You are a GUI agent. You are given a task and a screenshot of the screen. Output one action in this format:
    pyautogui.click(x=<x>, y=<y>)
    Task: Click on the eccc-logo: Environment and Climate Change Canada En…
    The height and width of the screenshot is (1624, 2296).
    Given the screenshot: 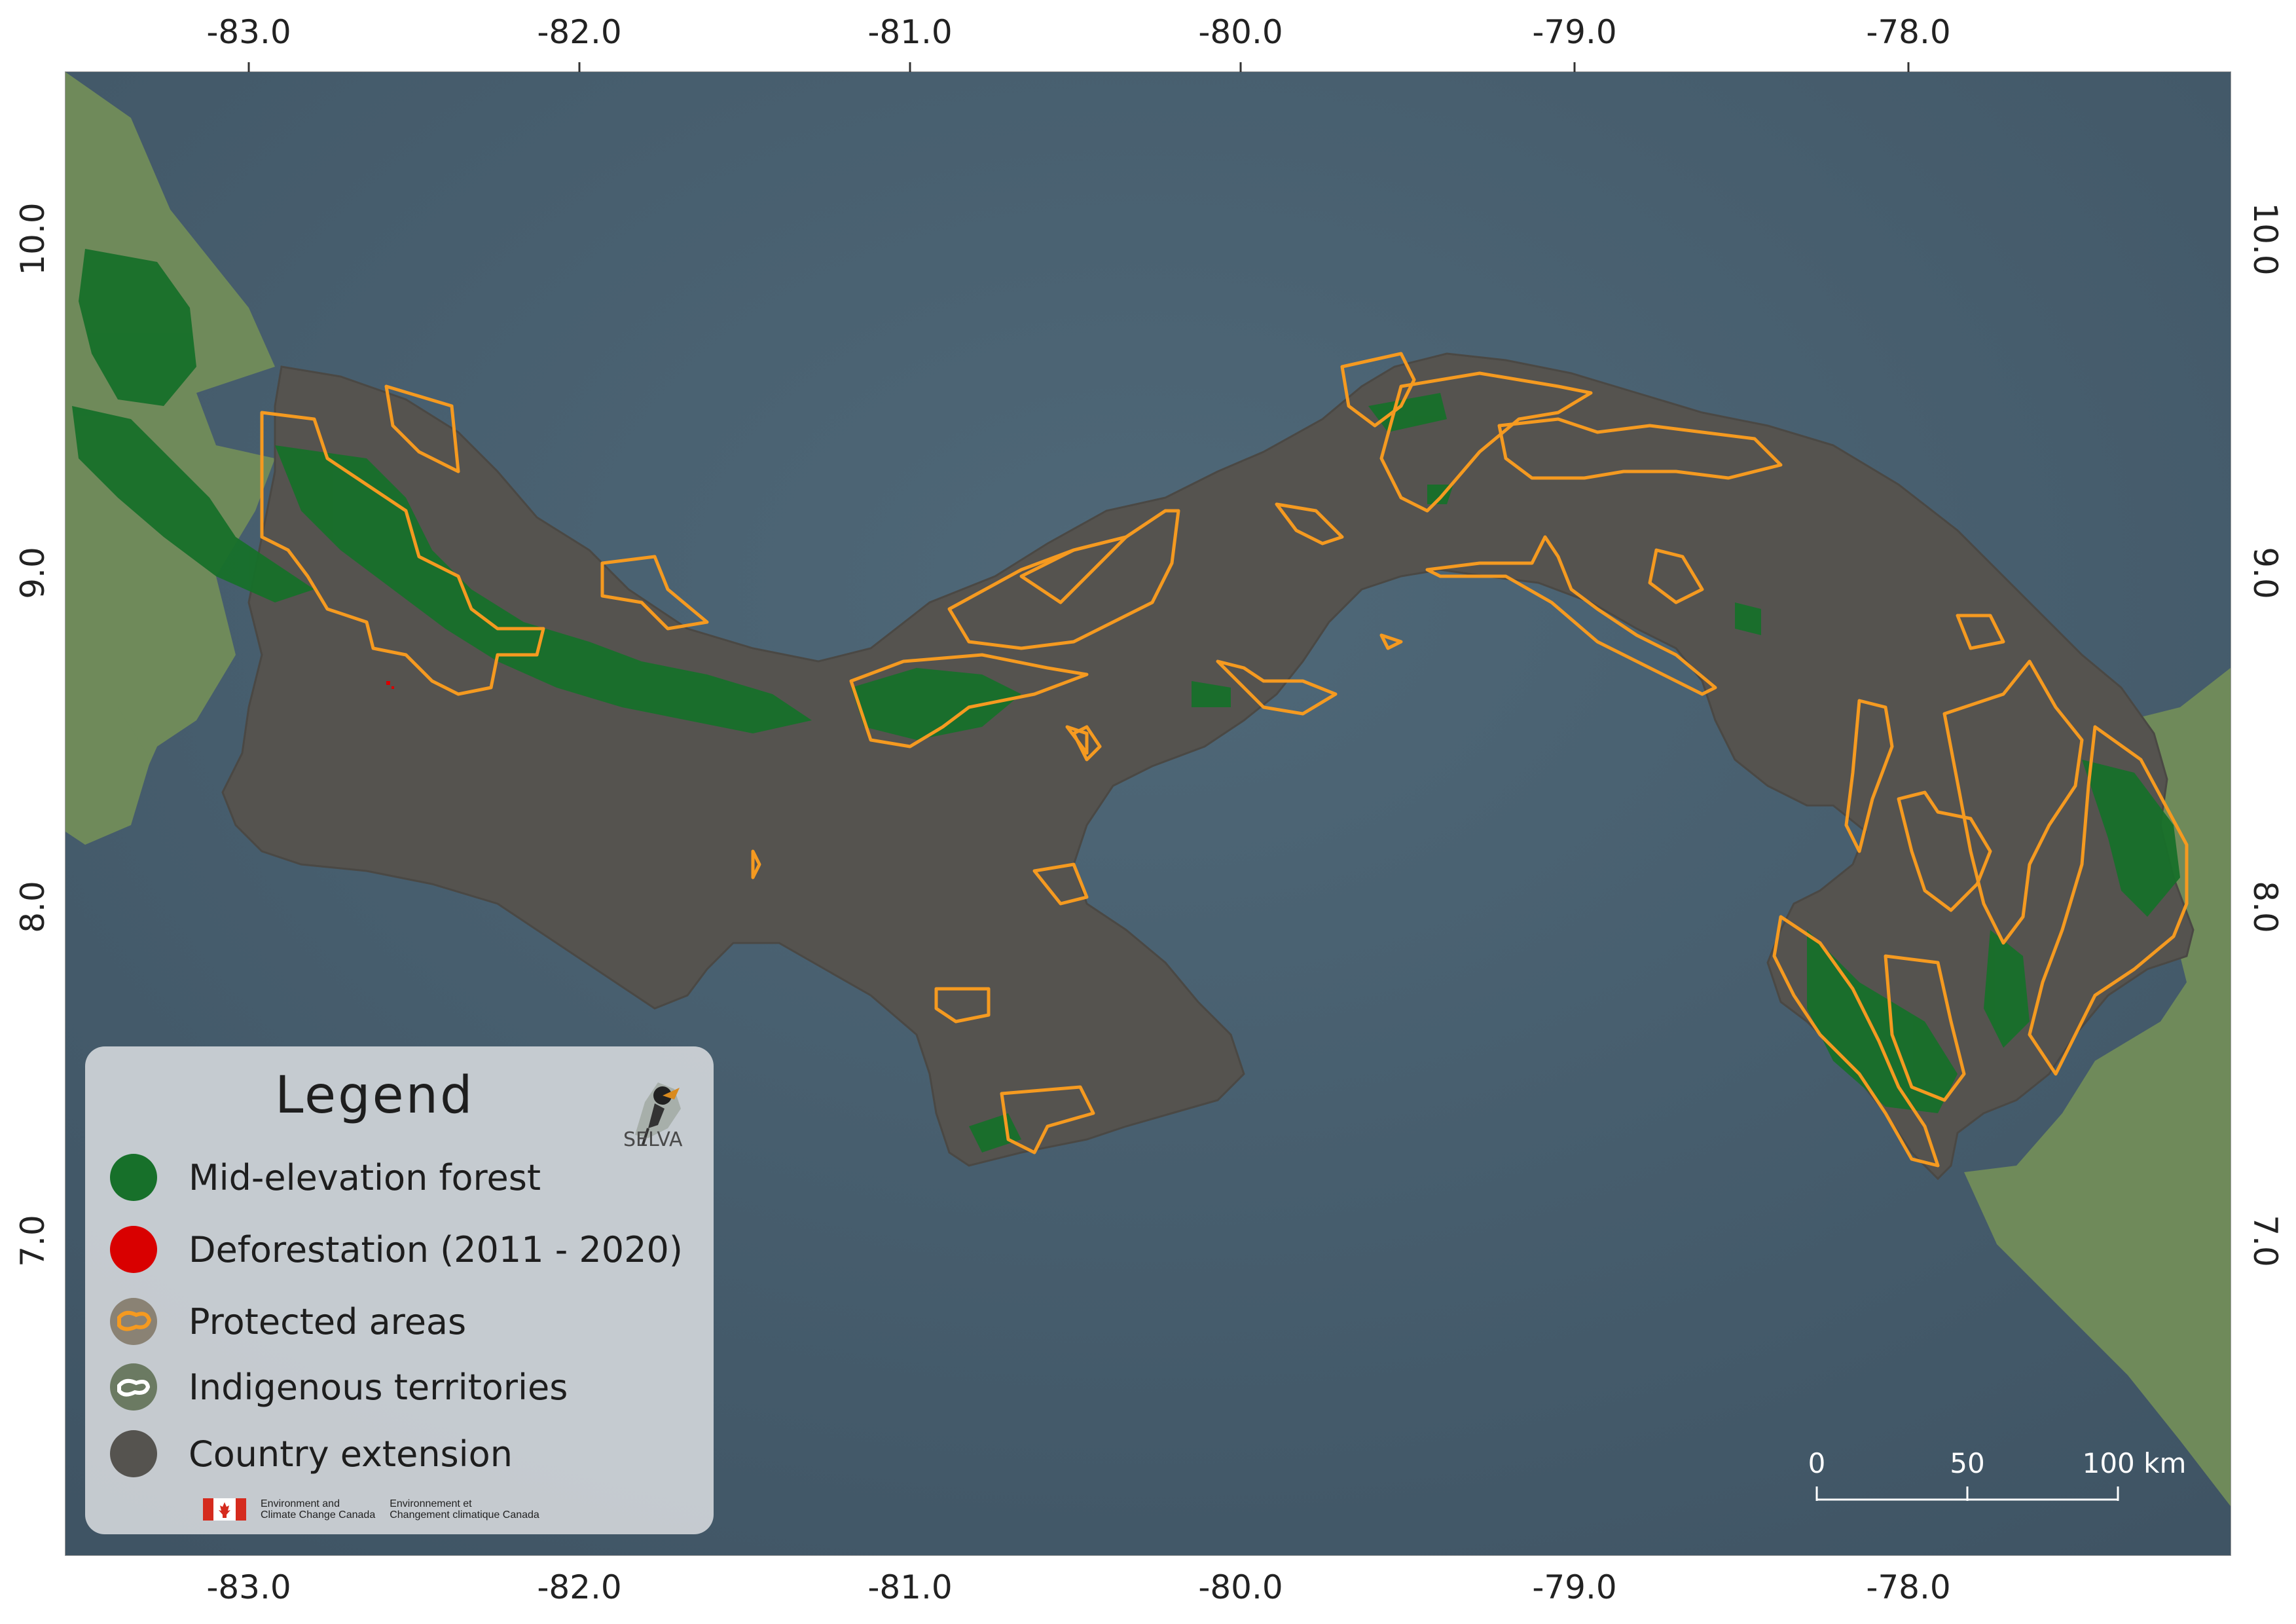 What is the action you would take?
    pyautogui.click(x=371, y=1509)
    